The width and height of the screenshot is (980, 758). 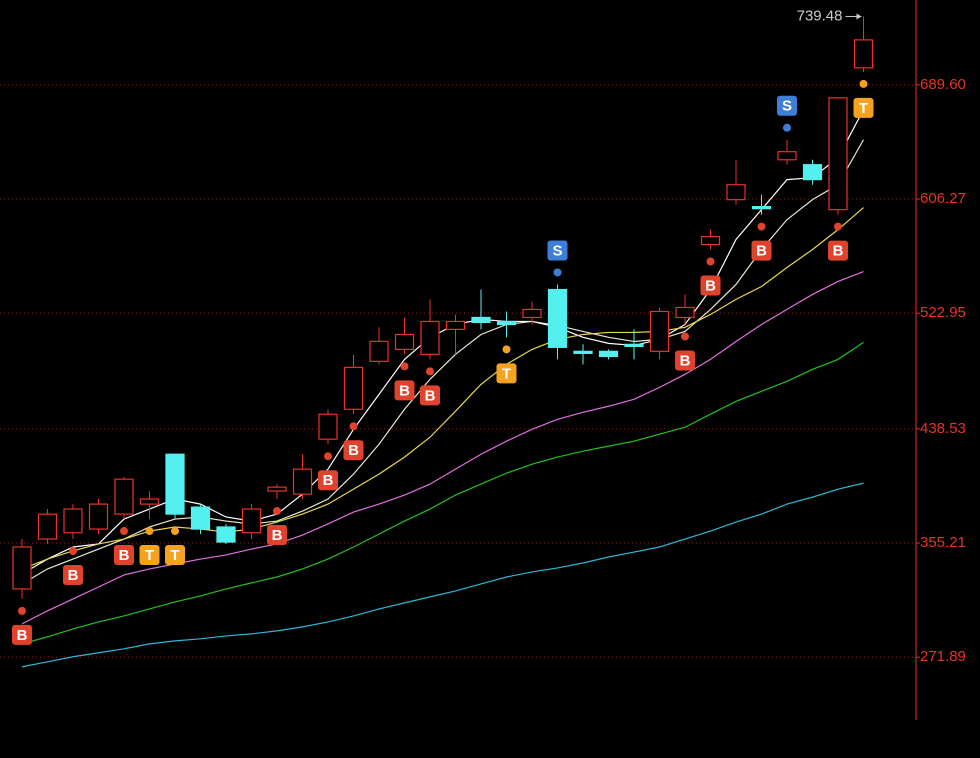 What do you see at coordinates (943, 542) in the screenshot?
I see `y-tick-label: 355.21` at bounding box center [943, 542].